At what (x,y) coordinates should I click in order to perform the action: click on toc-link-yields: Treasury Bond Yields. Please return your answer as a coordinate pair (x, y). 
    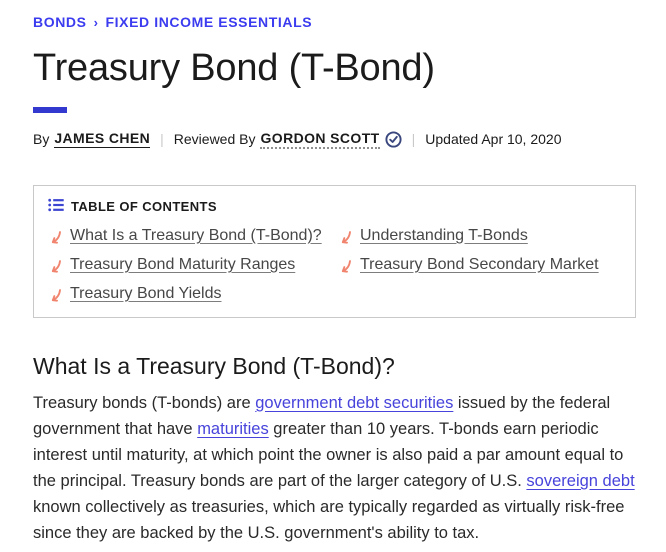
    Looking at the image, I should click on (193, 294).